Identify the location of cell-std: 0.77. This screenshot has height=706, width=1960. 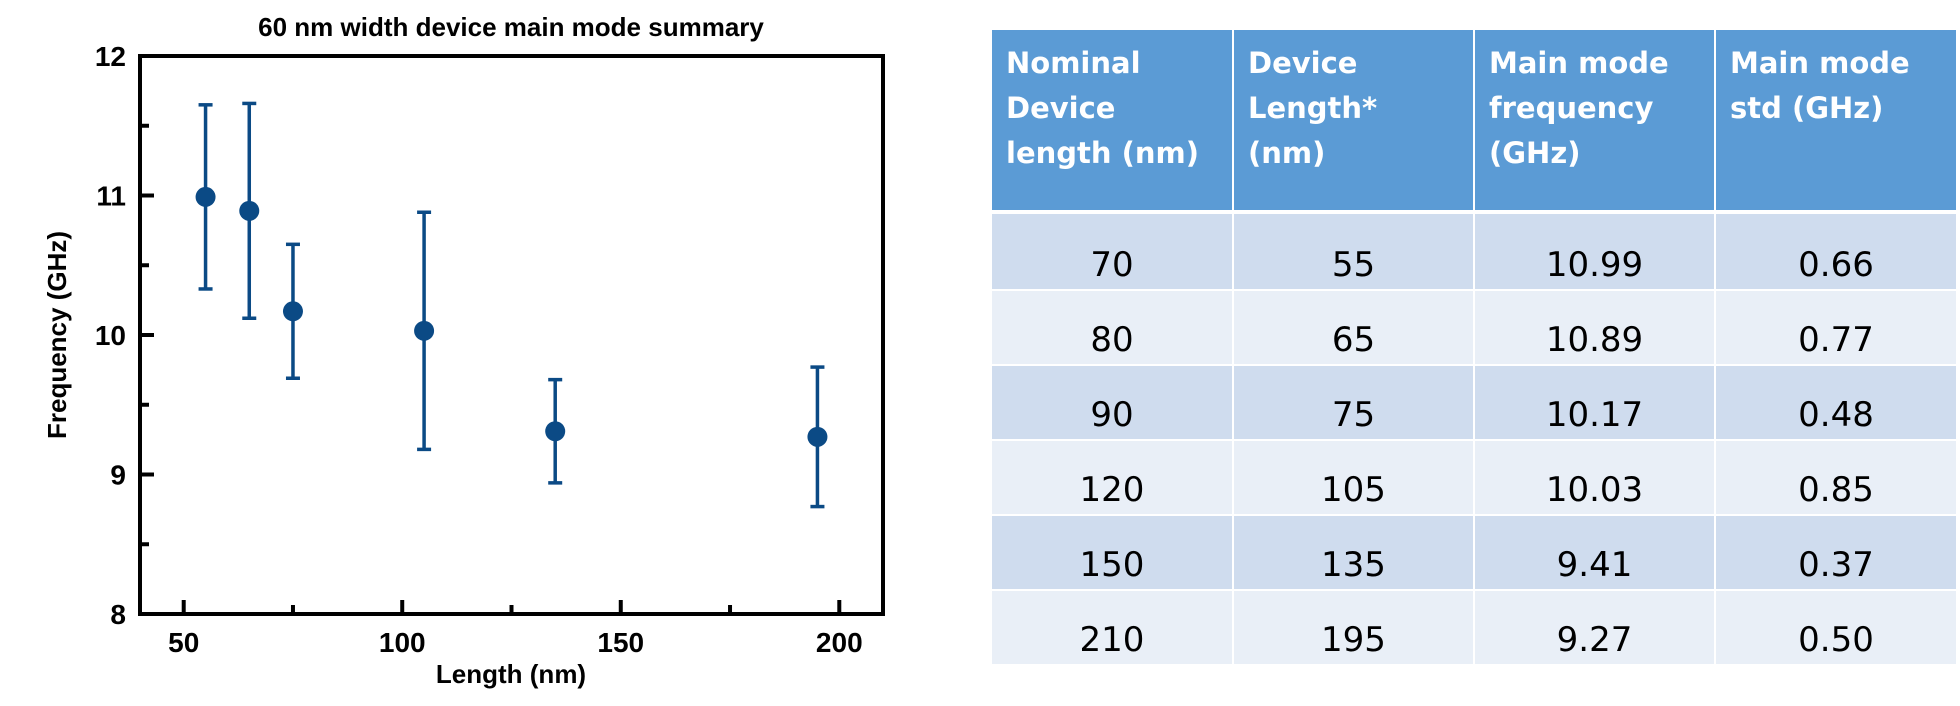
(1835, 328).